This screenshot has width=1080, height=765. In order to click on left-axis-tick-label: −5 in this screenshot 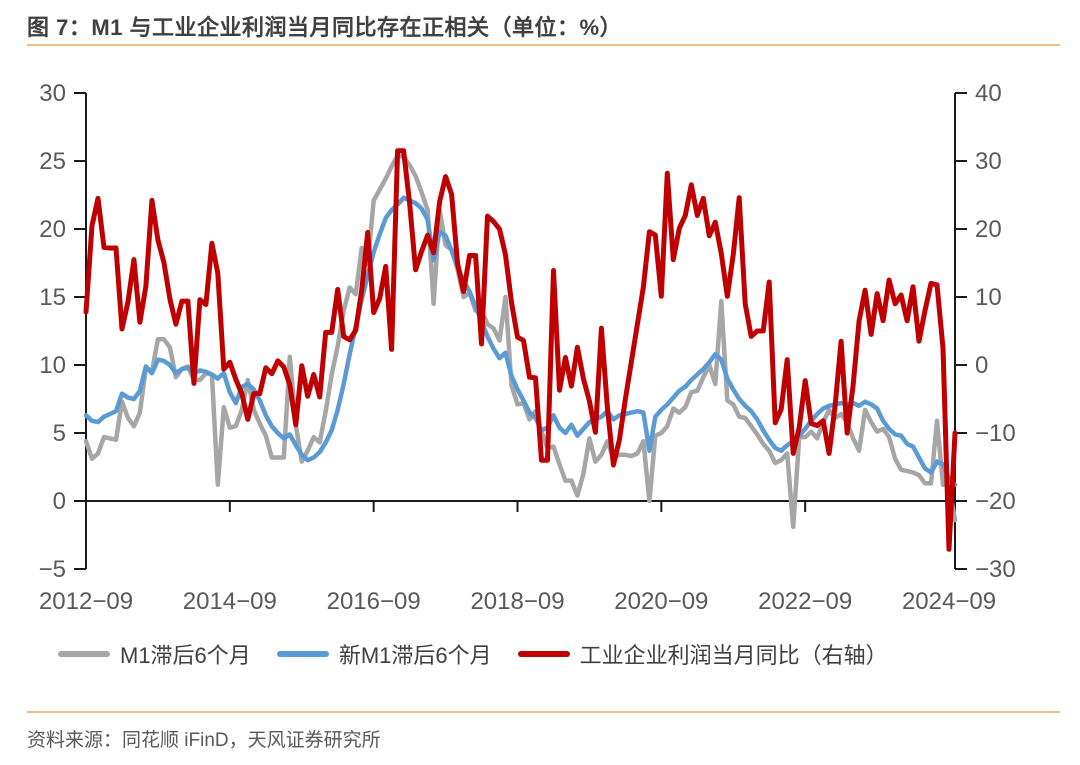, I will do `click(52, 569)`.